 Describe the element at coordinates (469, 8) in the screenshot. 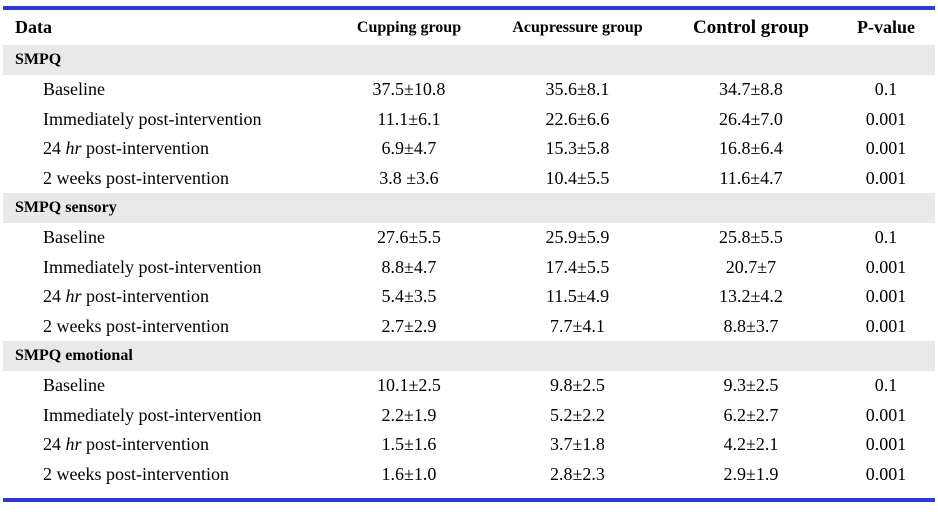

I see `table-top-rule` at that location.